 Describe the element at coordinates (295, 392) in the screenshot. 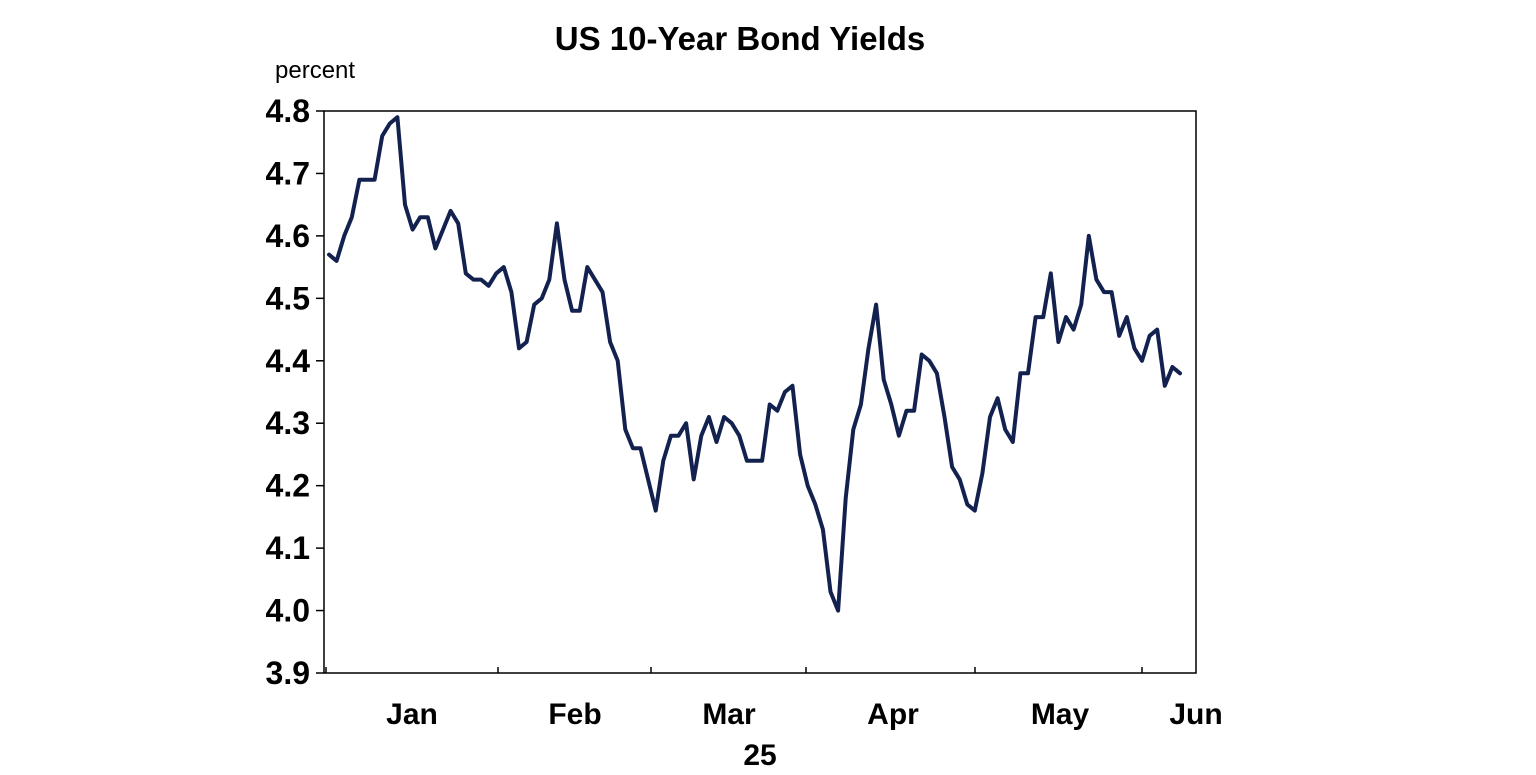

I see `y-axis: 4.8 4.7 4.6 4.5 4.4 4.3 4.2 4.1 4.0 3.9` at that location.